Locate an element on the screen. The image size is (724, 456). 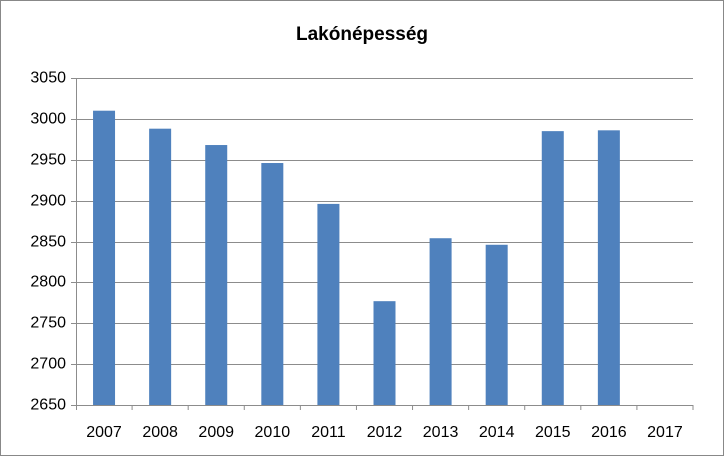
y-tick-label: 2700 is located at coordinates (48, 364).